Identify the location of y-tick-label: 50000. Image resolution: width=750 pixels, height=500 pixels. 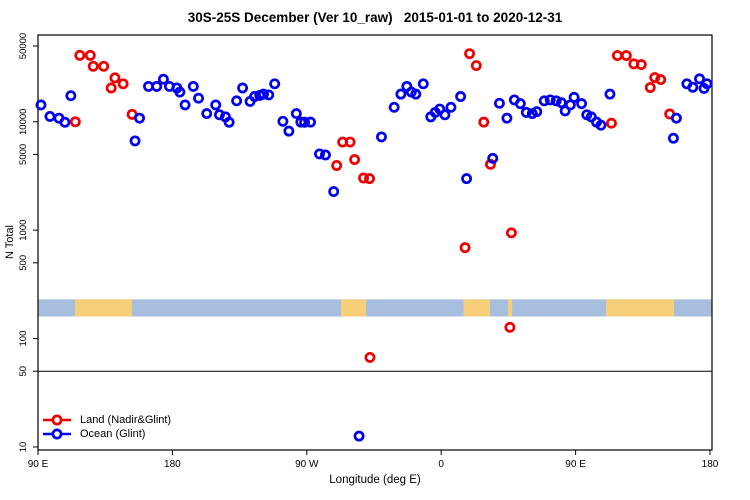
(23, 46).